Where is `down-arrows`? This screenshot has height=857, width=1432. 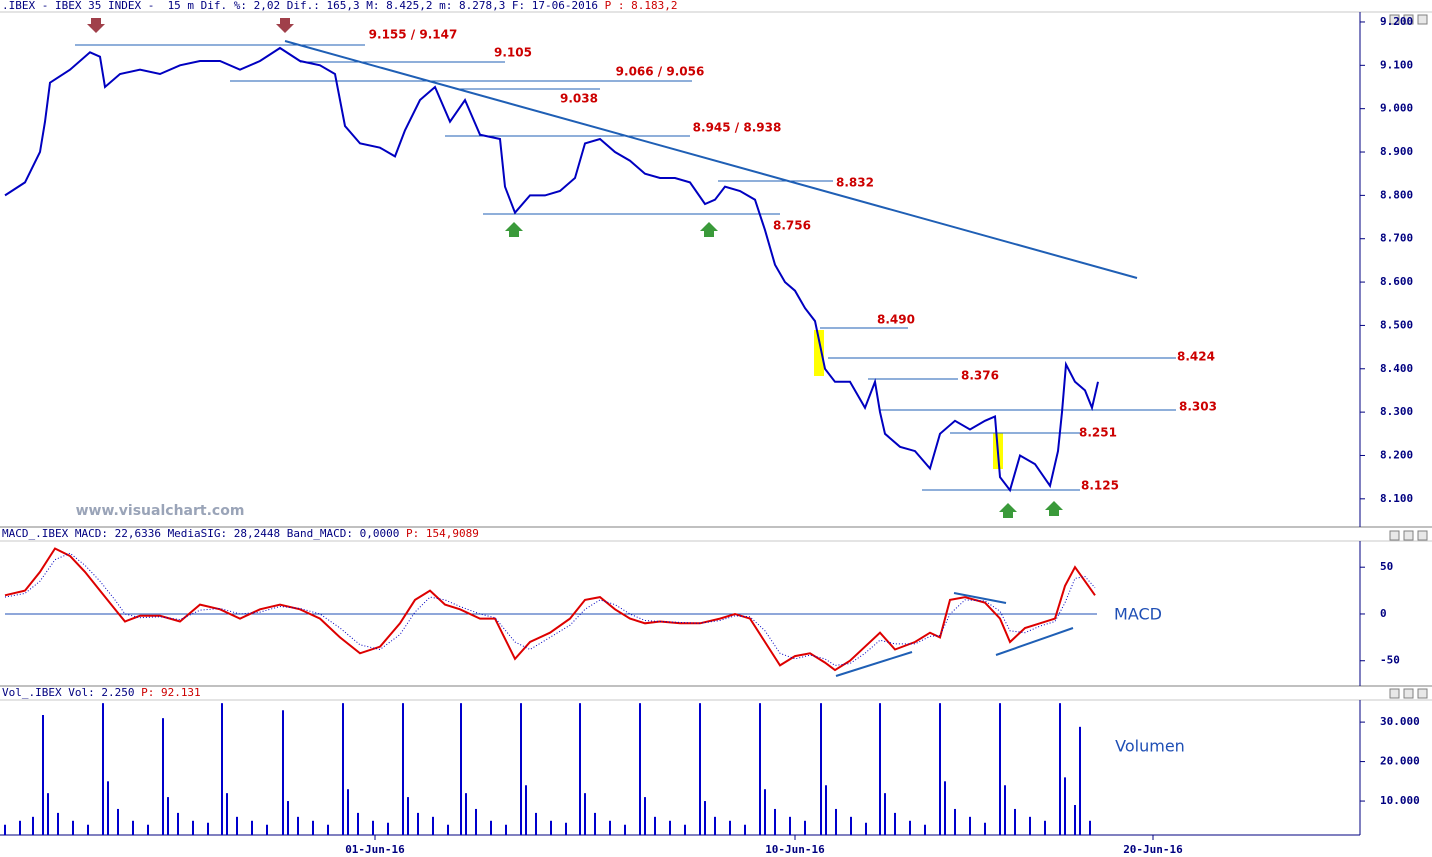 down-arrows is located at coordinates (190, 25).